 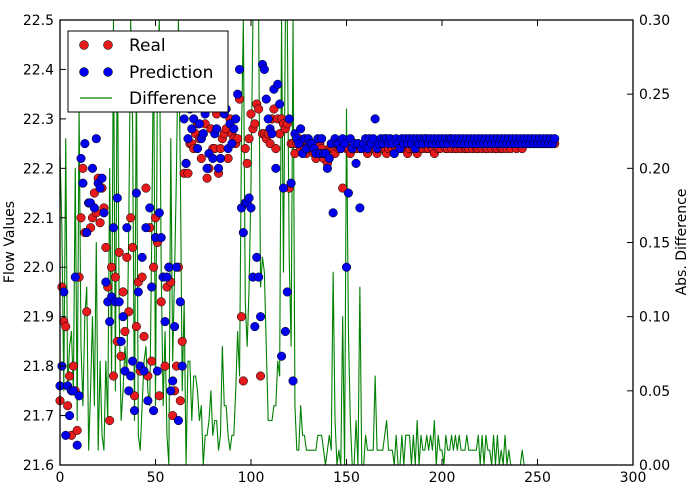 What do you see at coordinates (654, 169) in the screenshot?
I see `y2-tick-label: 0.20` at bounding box center [654, 169].